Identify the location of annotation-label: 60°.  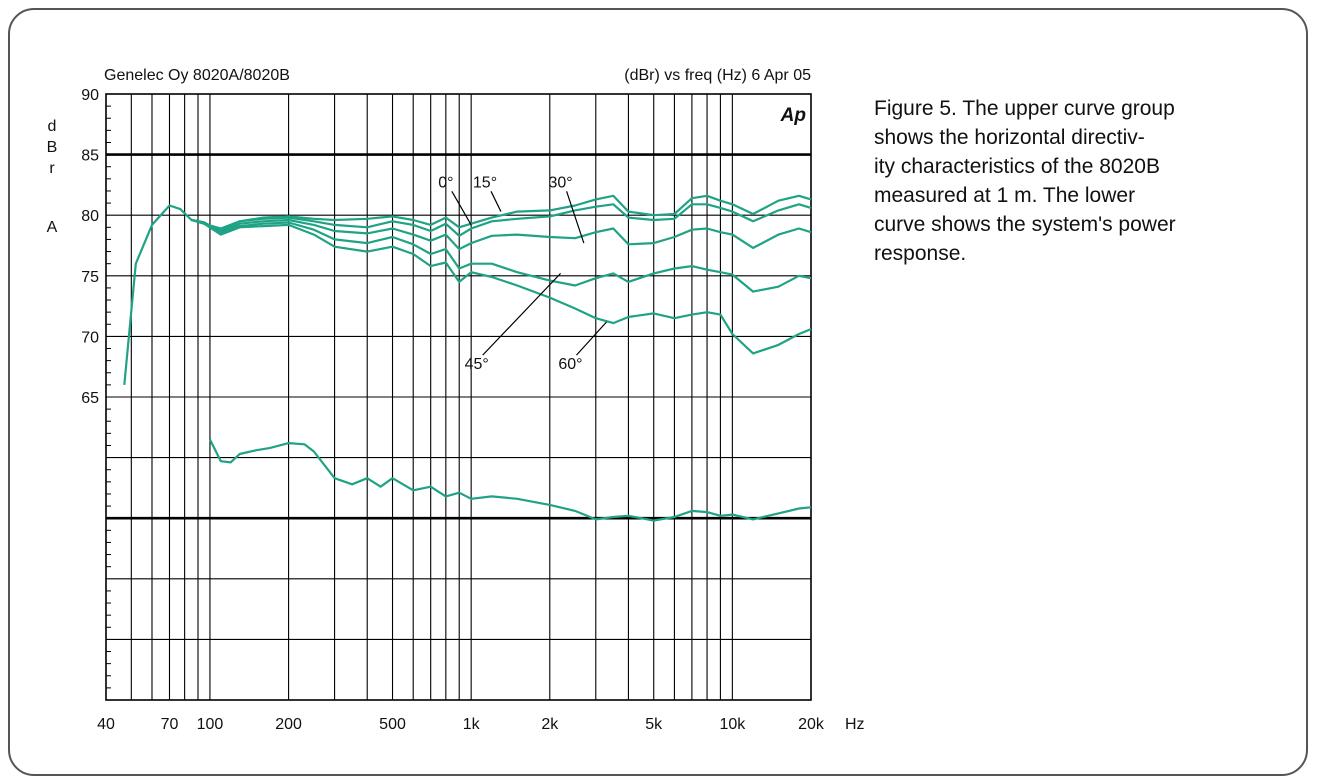
(570, 364).